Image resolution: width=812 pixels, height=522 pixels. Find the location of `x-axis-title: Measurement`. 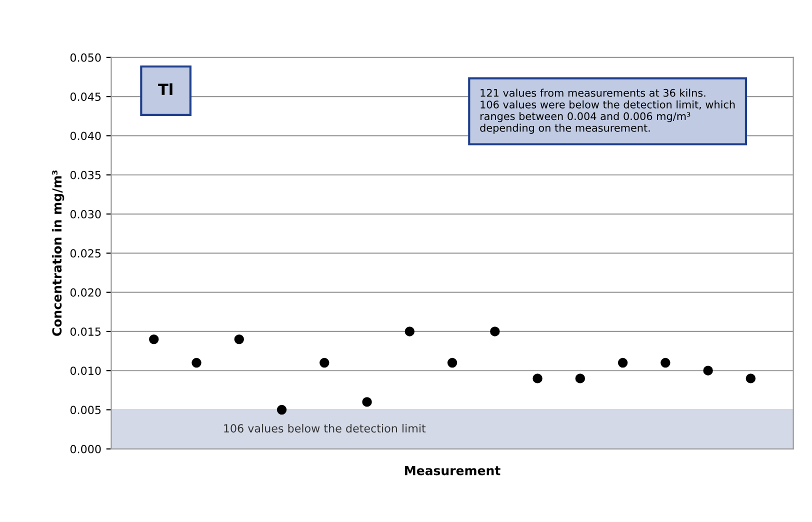

x-axis-title: Measurement is located at coordinates (452, 471).